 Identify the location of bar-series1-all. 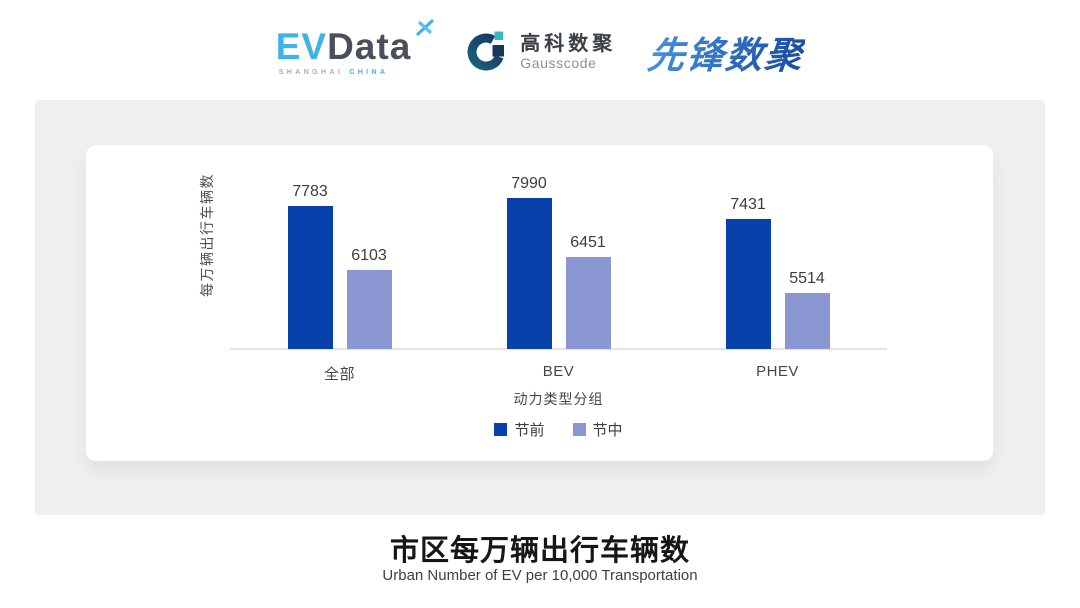
(369, 309).